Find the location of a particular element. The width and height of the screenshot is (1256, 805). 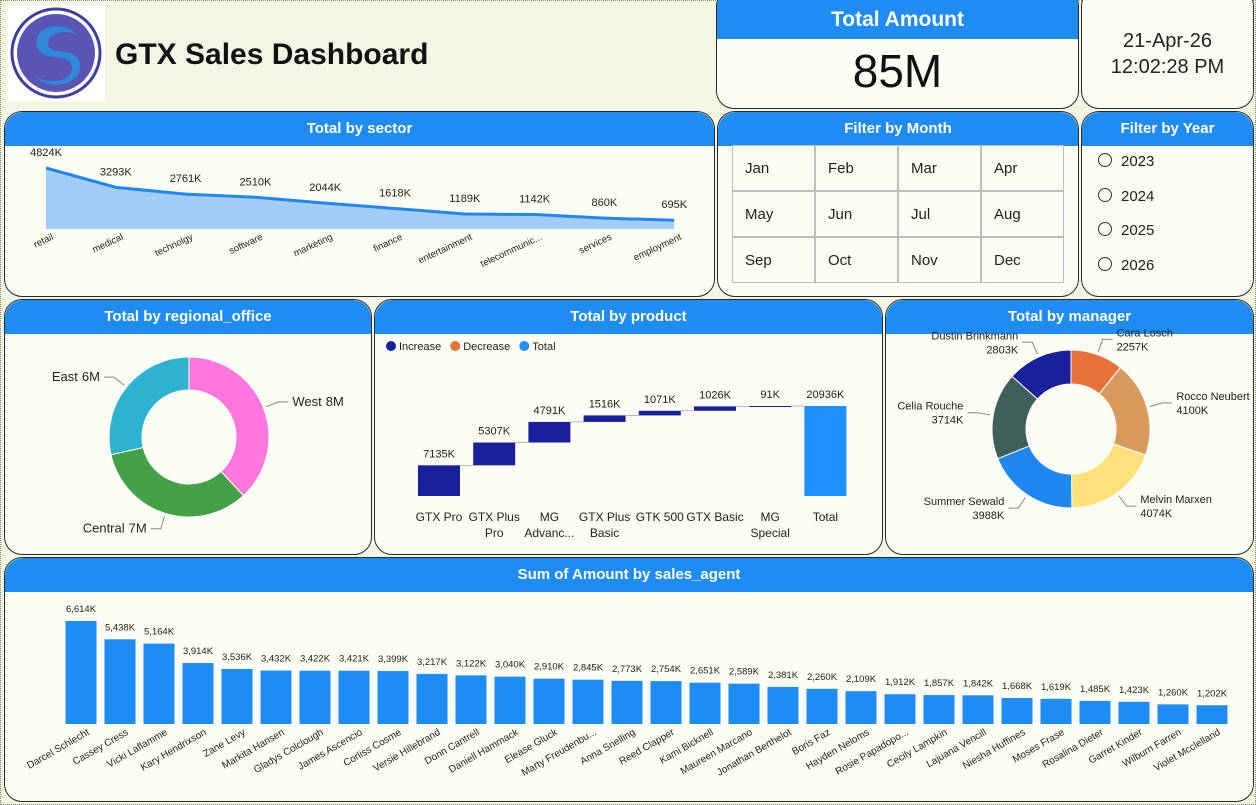

data-label: 2,109K is located at coordinates (861, 679).